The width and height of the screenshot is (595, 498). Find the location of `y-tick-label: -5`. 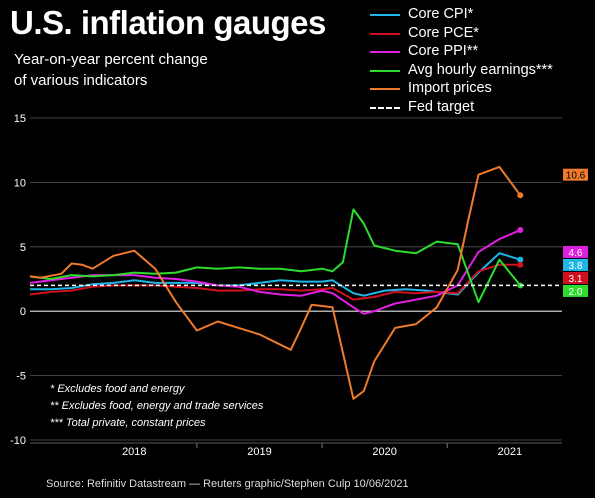

y-tick-label: -5 is located at coordinates (21, 377).